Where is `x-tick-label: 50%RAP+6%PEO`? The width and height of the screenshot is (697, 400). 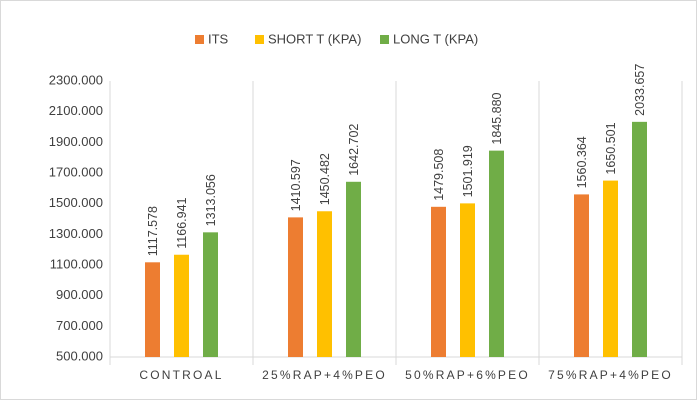 x-tick-label: 50%RAP+6%PEO is located at coordinates (467, 375).